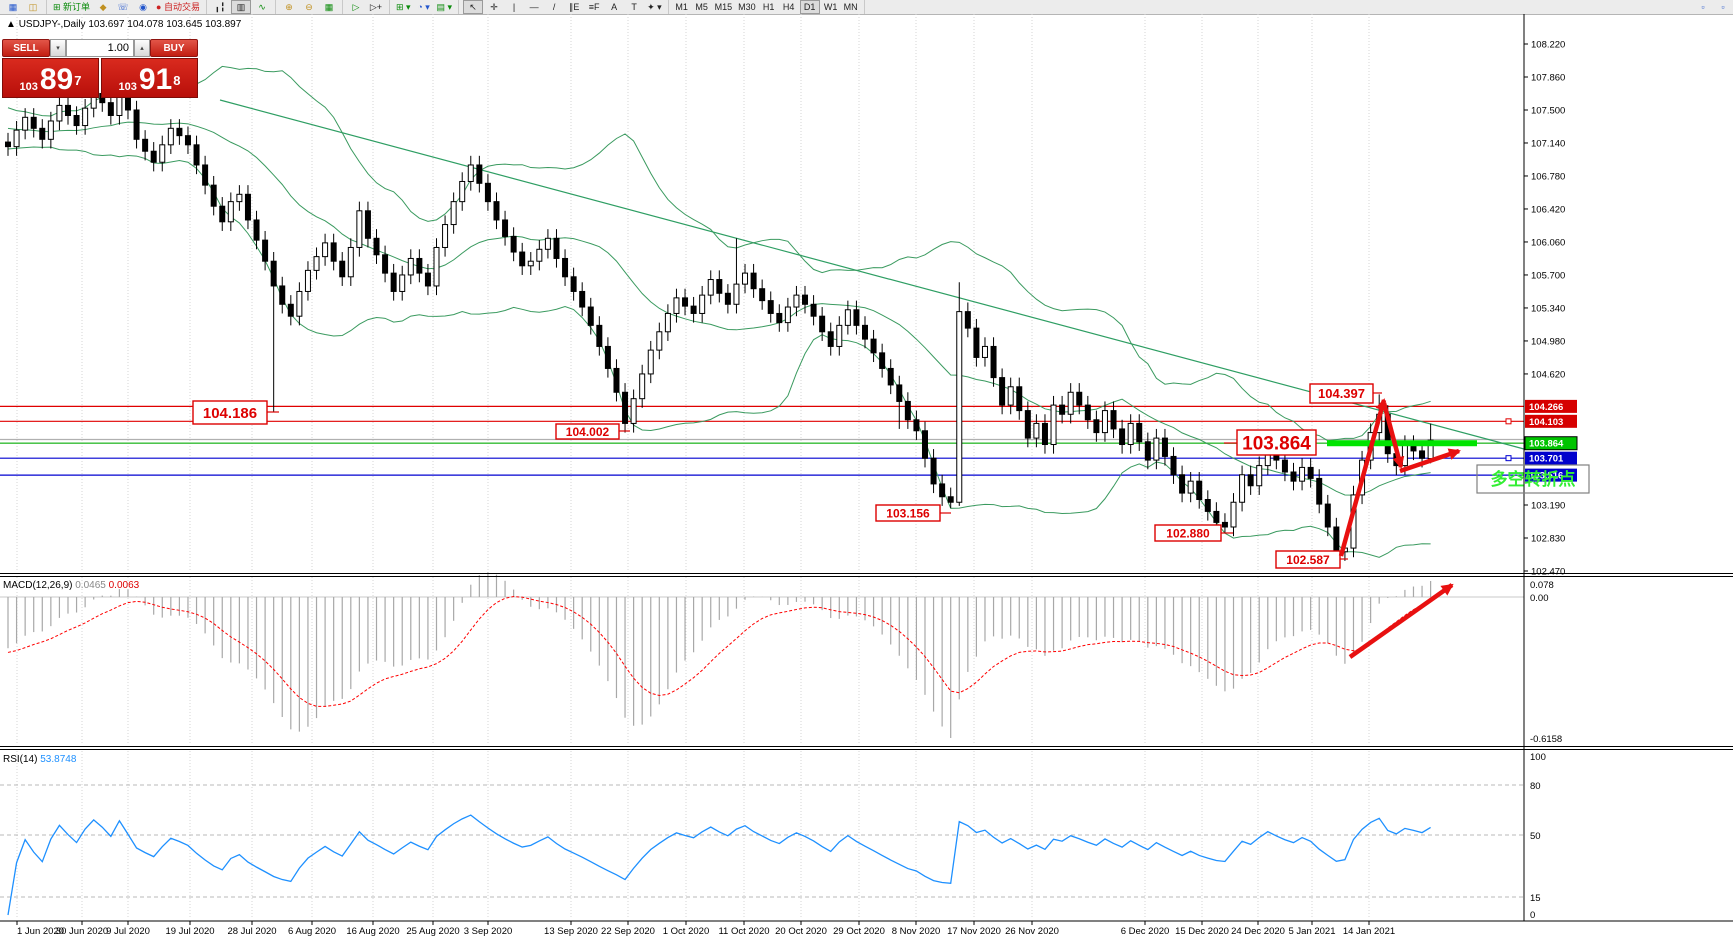 Image resolution: width=1733 pixels, height=939 pixels. Describe the element at coordinates (681, 7) in the screenshot. I see `tf-m1: M1` at that location.